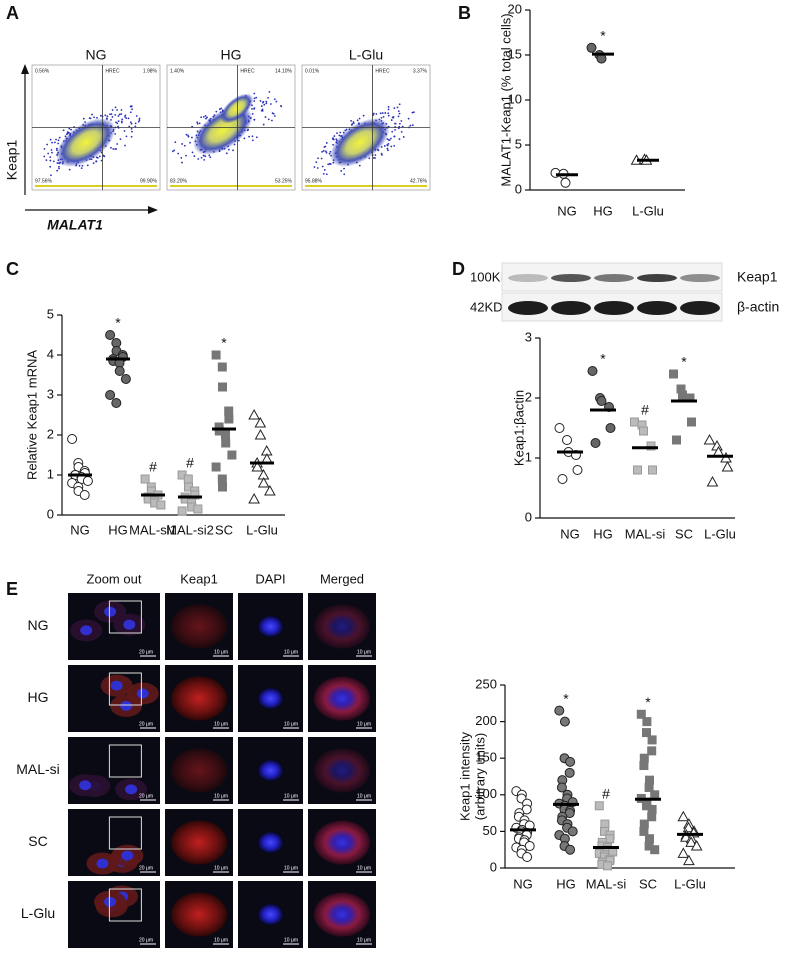  I want to click on plot-title: L-Glu, so click(366, 55).